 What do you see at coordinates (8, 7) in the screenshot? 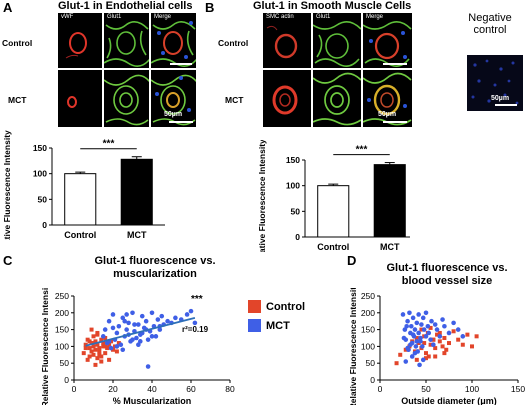
I see `panel-a-letter: A` at bounding box center [8, 7].